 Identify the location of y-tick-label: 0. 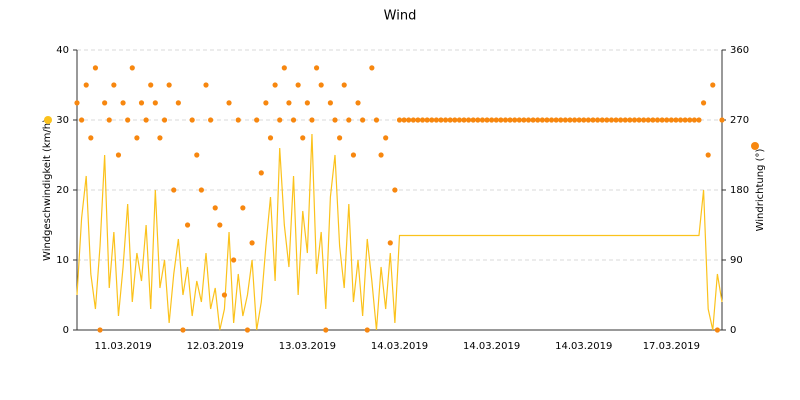
(66, 330).